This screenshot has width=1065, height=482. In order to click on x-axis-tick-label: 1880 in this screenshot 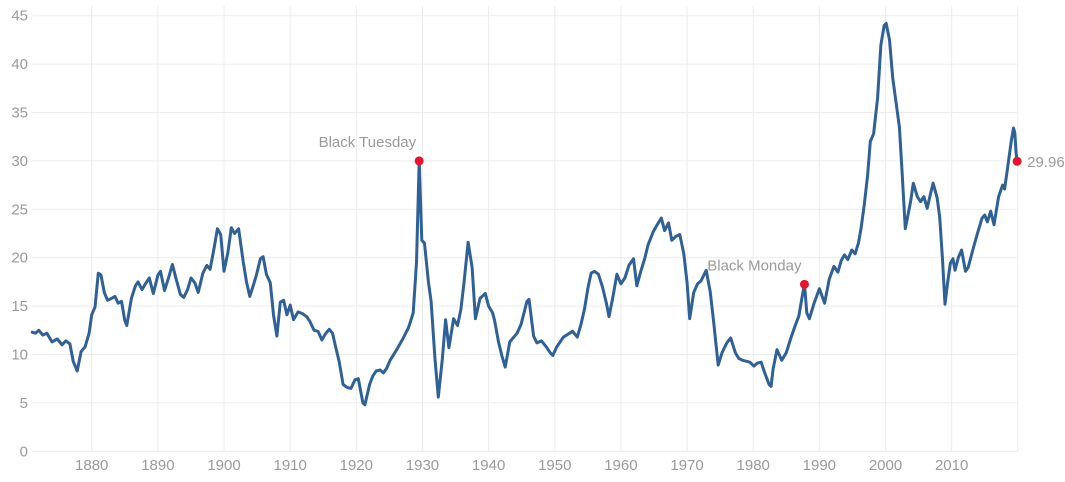, I will do `click(91, 465)`.